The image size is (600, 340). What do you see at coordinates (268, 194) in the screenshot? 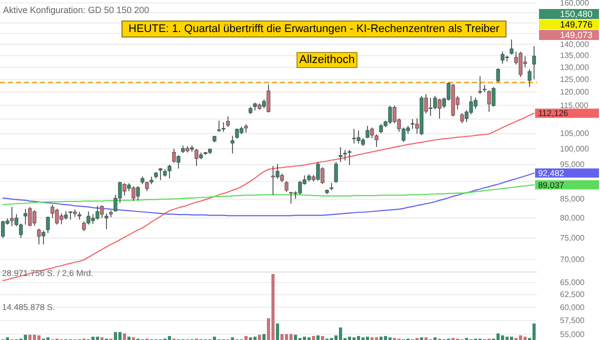
I see `line-series` at bounding box center [268, 194].